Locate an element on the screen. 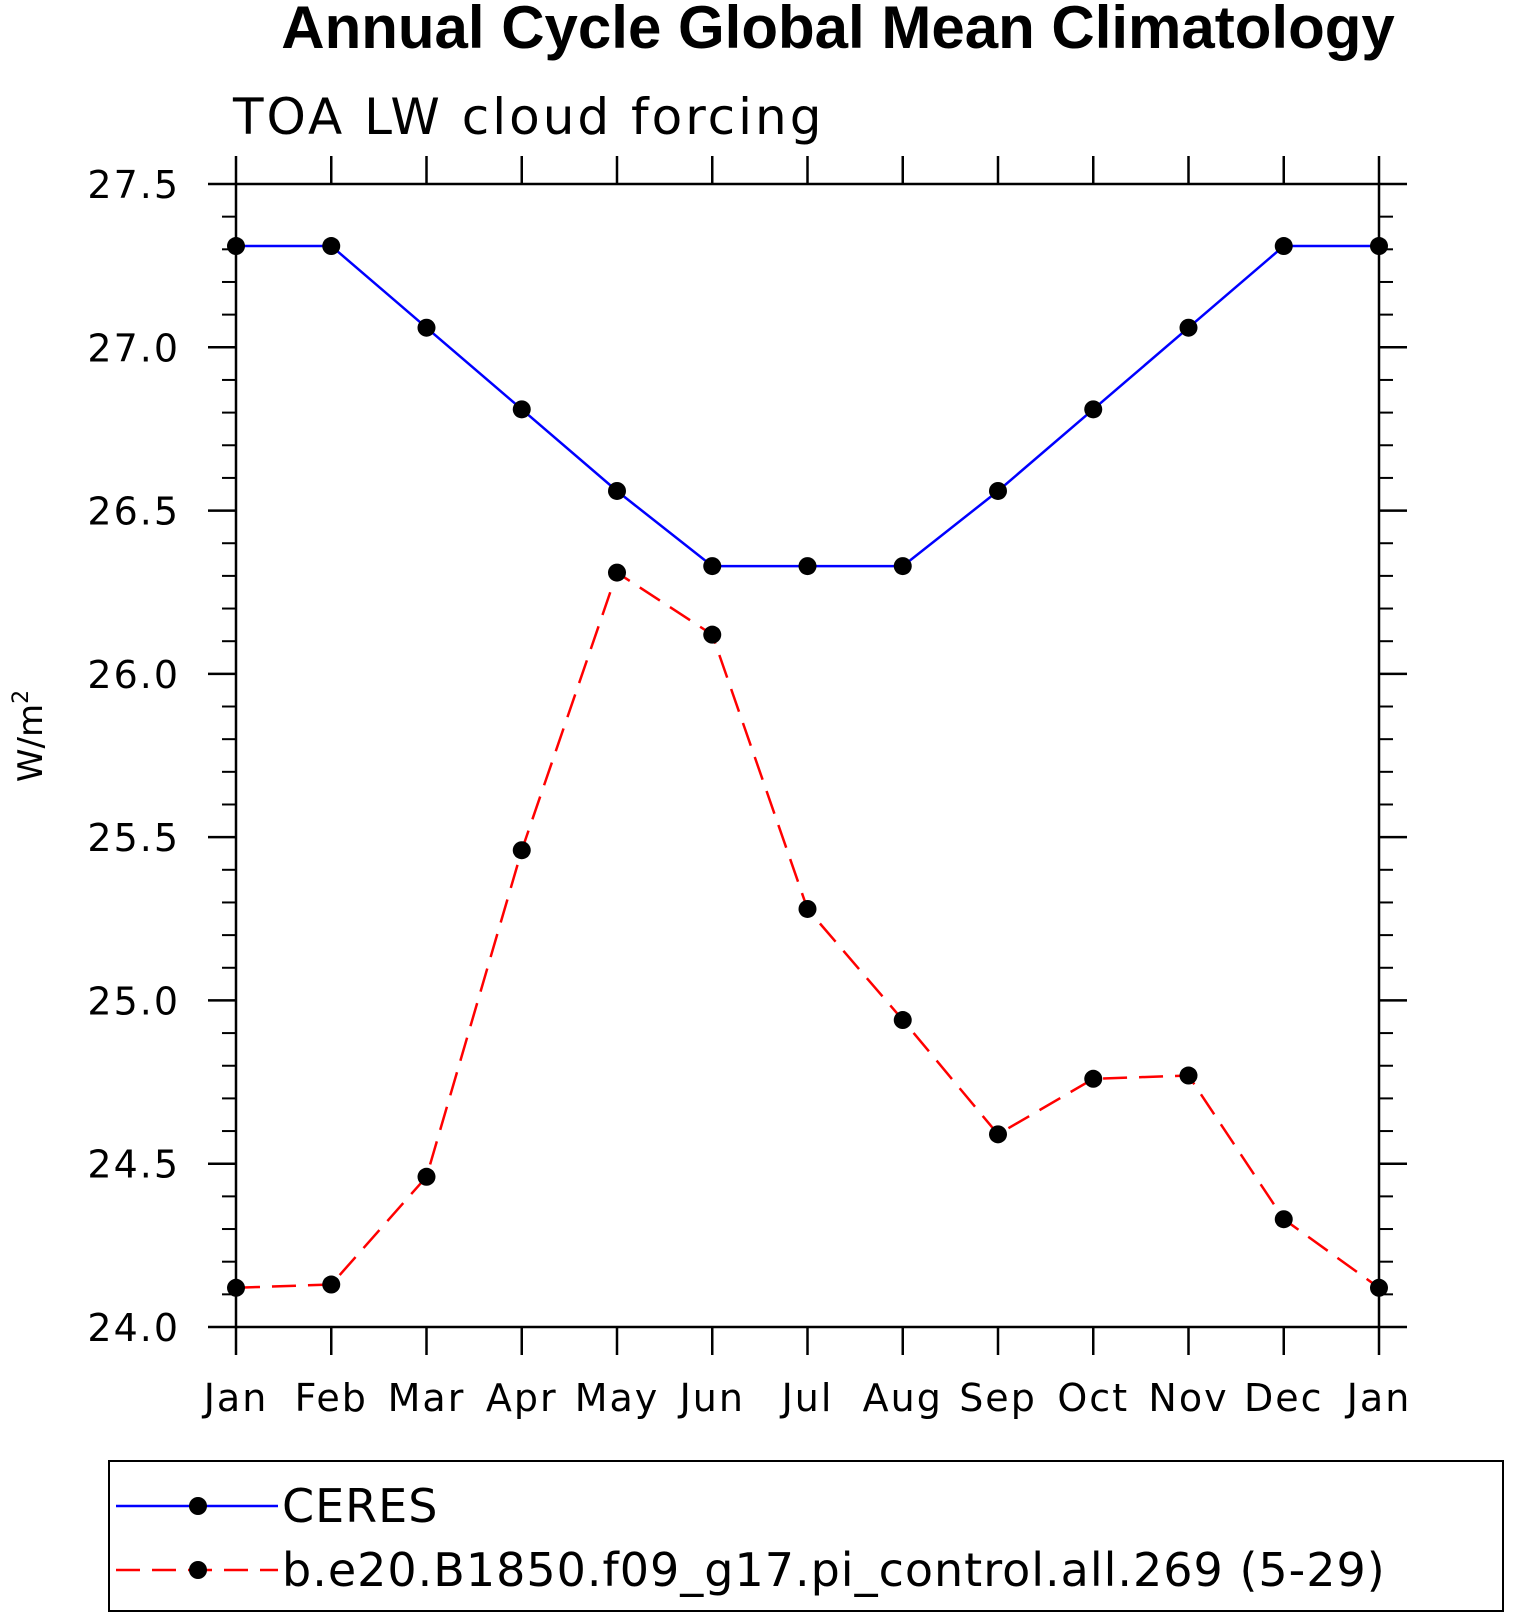  y-tick-label: 24.5 is located at coordinates (133, 1165).